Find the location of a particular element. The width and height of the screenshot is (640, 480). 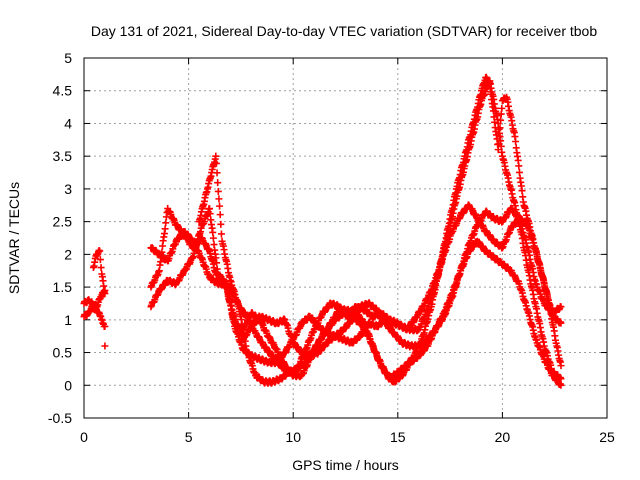

series-s3 is located at coordinates (99, 272).